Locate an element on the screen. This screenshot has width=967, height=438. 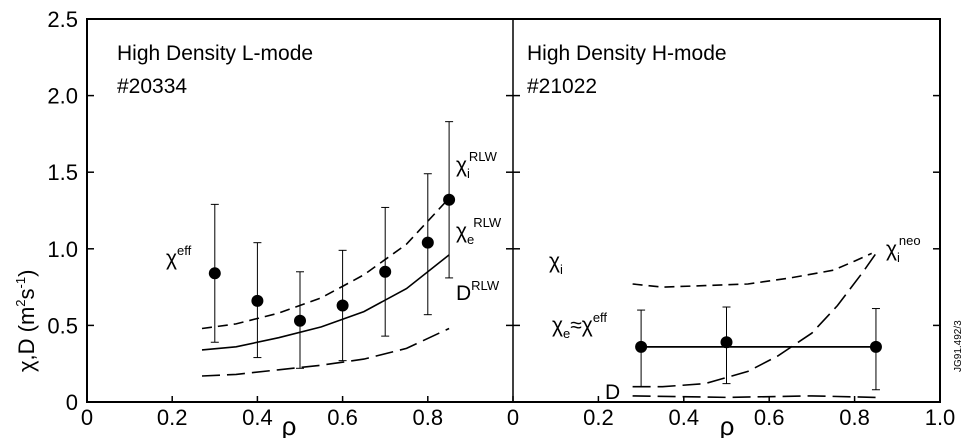
left-panel-shot: #20334 is located at coordinates (152, 86).